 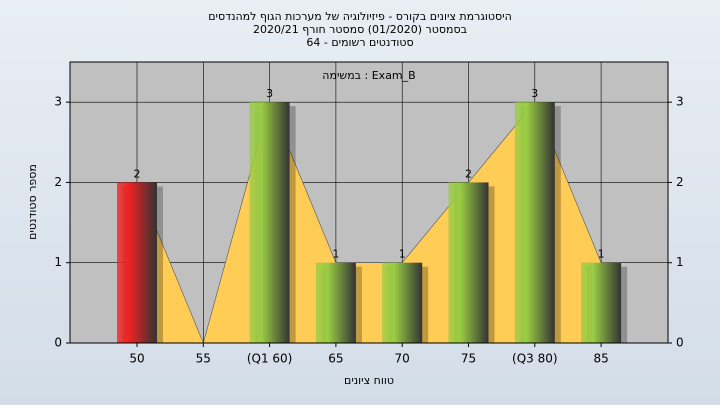 I want to click on annotation: במשימה : Exam_B, so click(x=368, y=75).